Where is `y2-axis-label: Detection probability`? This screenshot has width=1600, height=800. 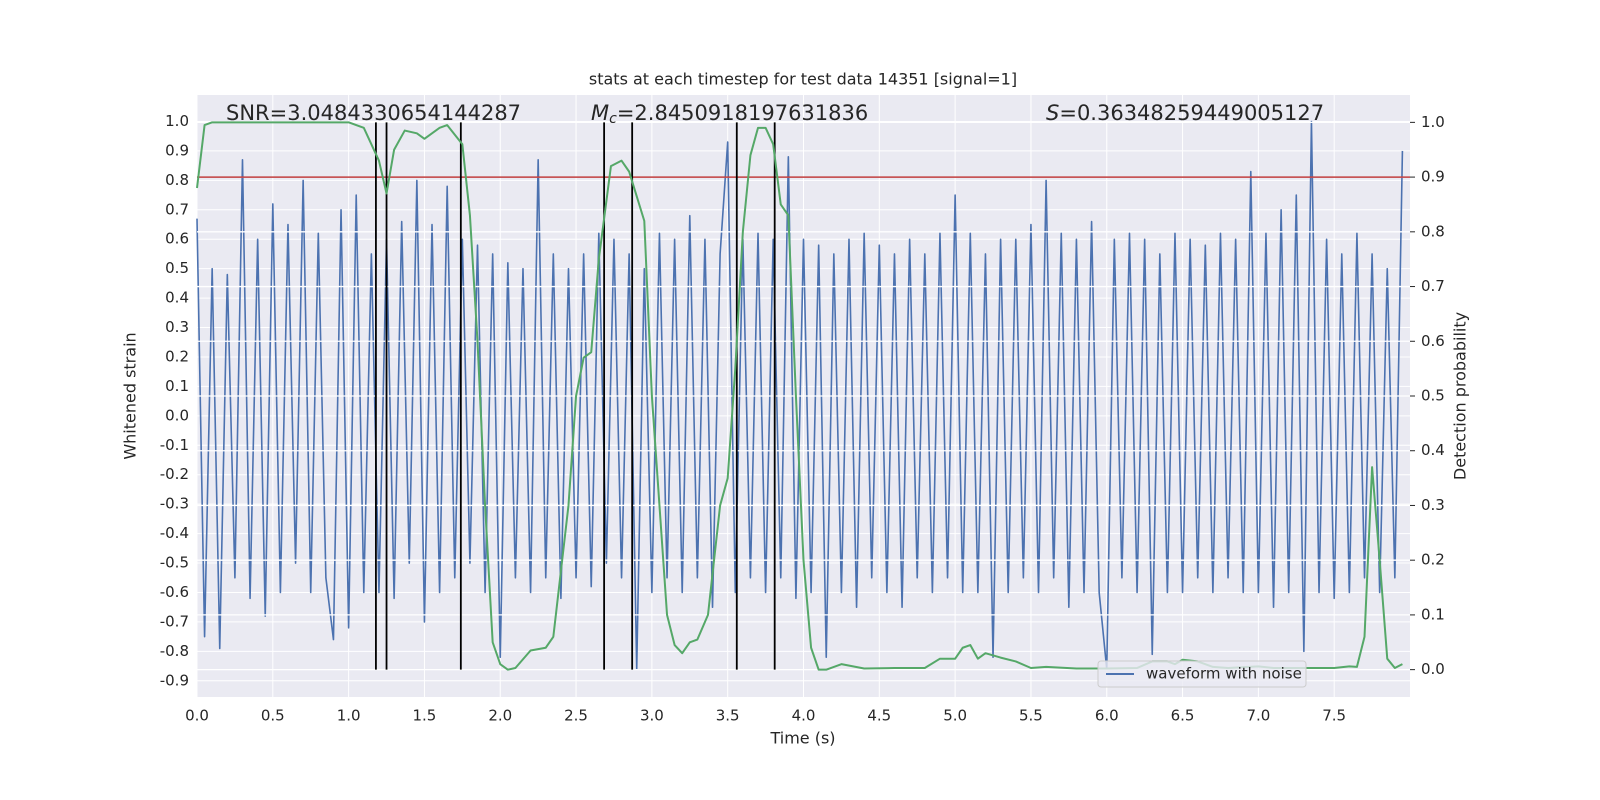 y2-axis-label: Detection probability is located at coordinates (1460, 396).